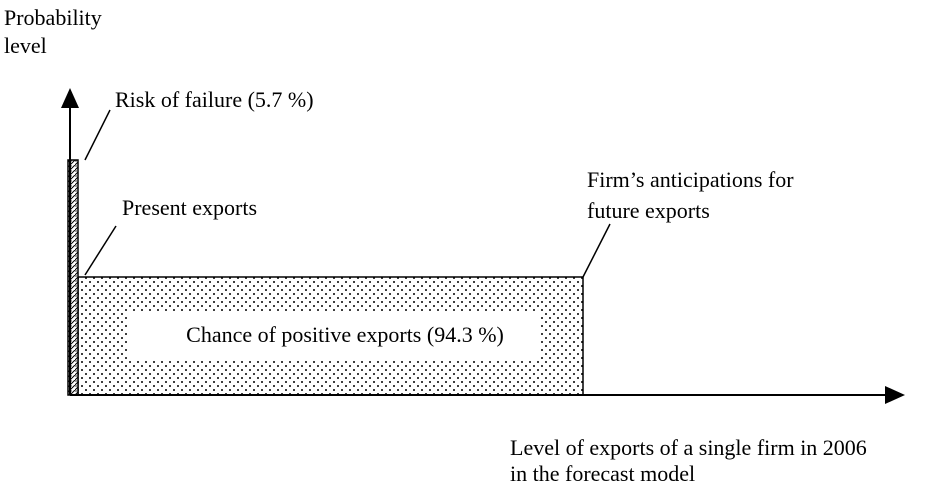  What do you see at coordinates (648, 210) in the screenshot?
I see `anticipation-label: future exports` at bounding box center [648, 210].